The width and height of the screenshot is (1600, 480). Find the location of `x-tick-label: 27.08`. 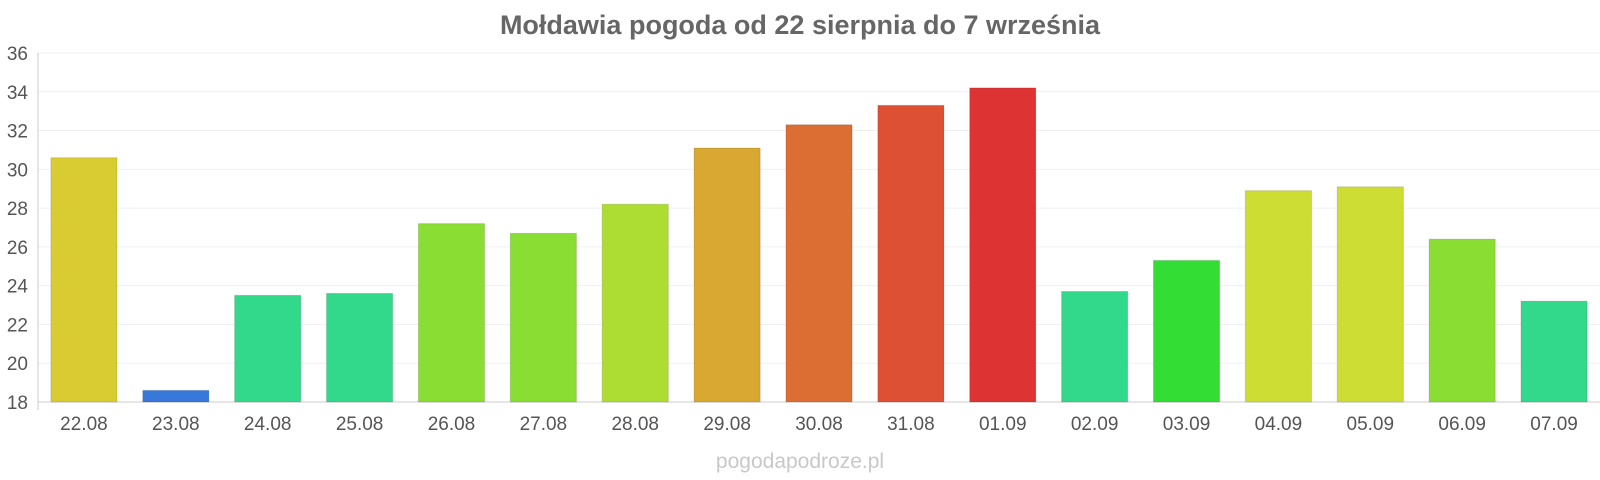

x-tick-label: 27.08 is located at coordinates (544, 424).